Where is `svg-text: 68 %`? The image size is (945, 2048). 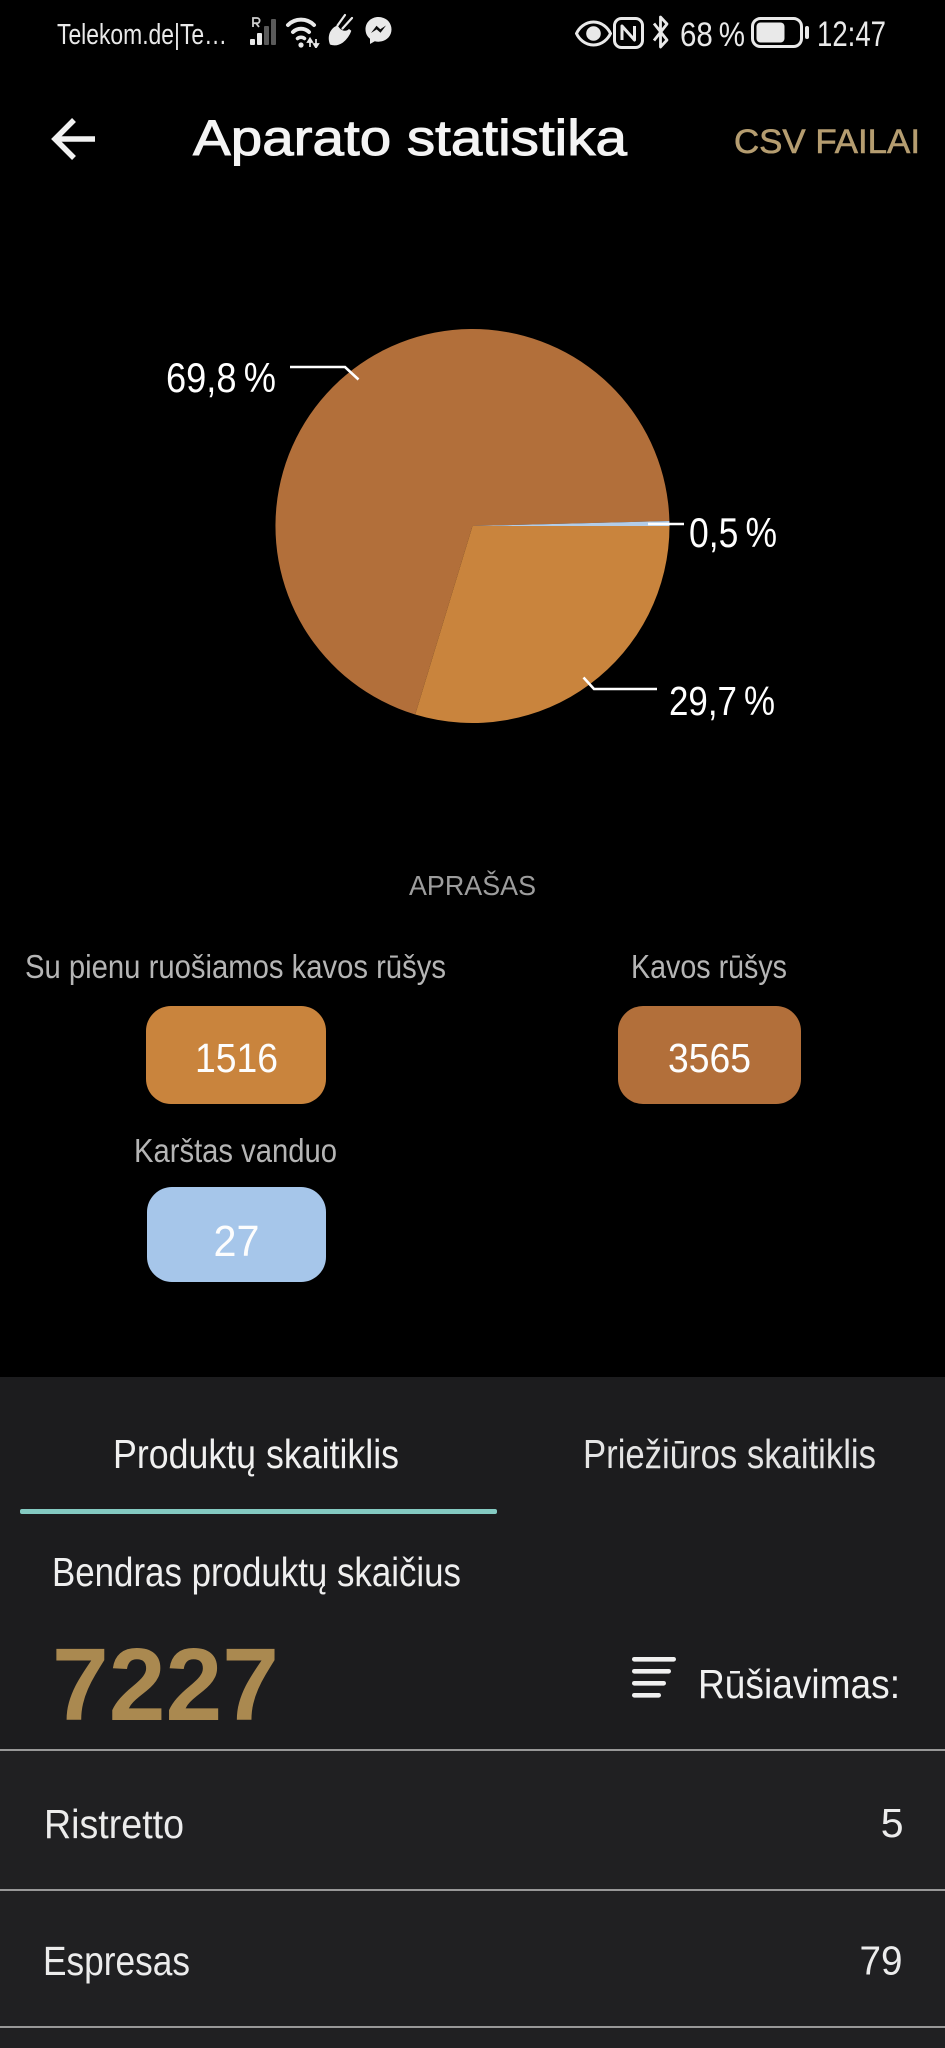 svg-text: 68 % is located at coordinates (712, 35).